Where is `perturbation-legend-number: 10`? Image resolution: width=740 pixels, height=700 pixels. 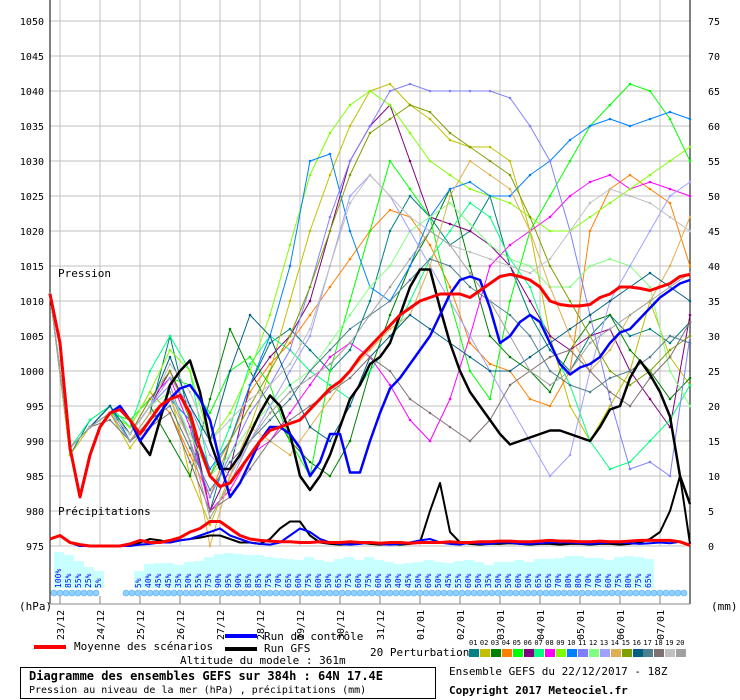 perturbation-legend-number: 10 is located at coordinates (571, 643).